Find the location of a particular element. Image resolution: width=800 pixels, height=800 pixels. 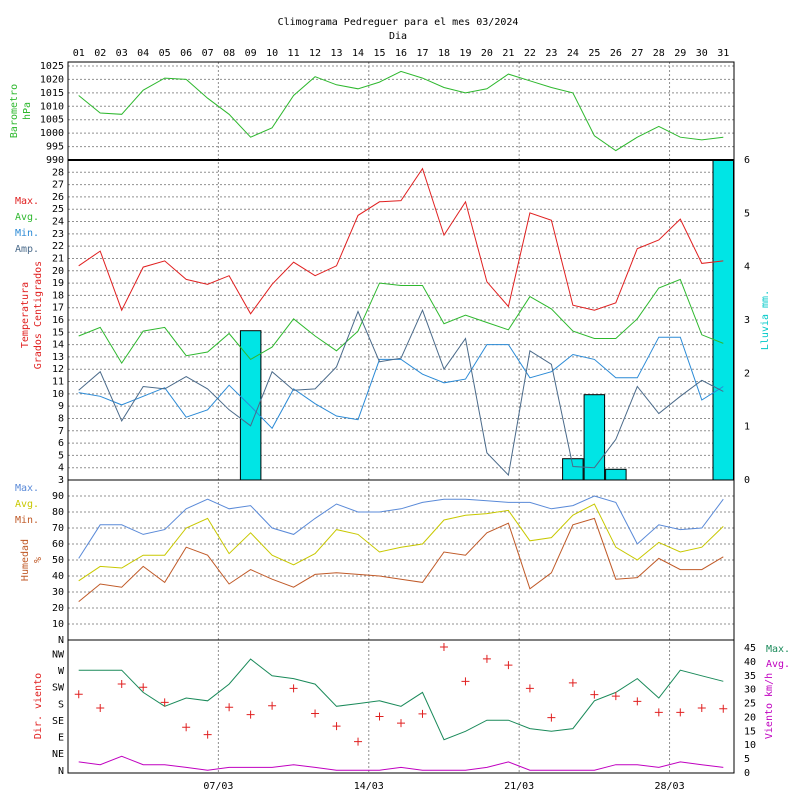

temp-tick-label: 6 is located at coordinates (61, 443).